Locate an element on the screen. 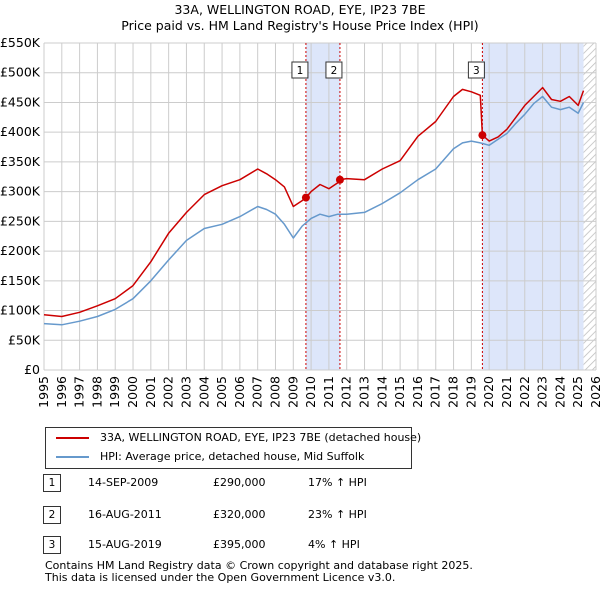  title-line-1: 33A, WELLINGTON ROAD, EYE, IP23 7BE is located at coordinates (300, 9).